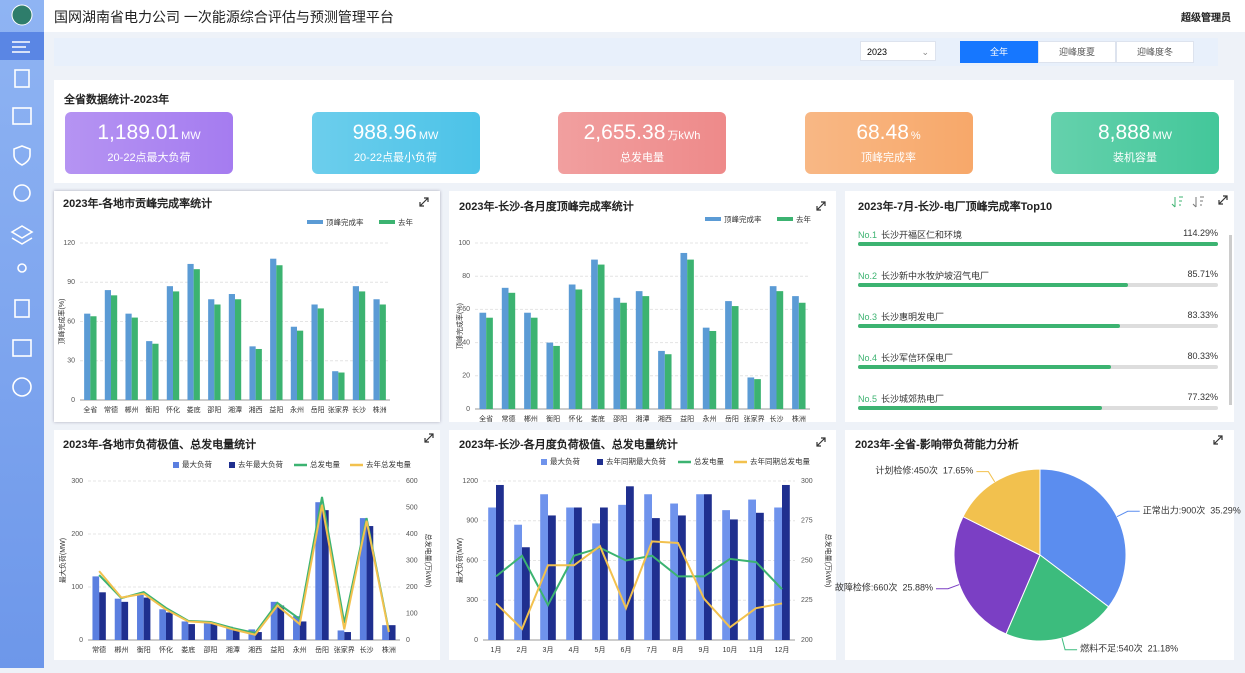  Describe the element at coordinates (466, 342) in the screenshot. I see `y-tick-label: 40` at that location.